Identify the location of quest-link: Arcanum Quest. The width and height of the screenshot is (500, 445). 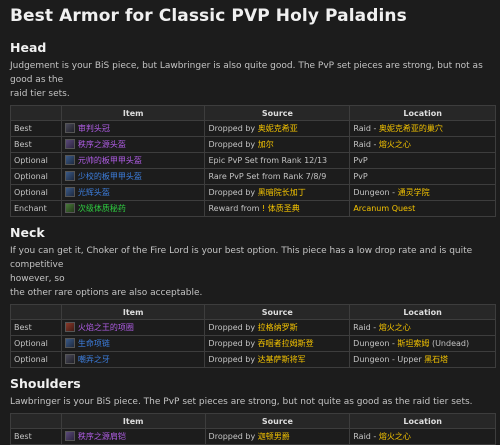
(384, 208).